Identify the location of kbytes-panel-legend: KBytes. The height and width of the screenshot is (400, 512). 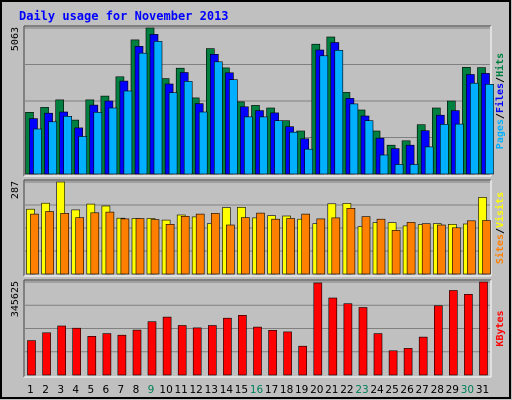
(500, 328).